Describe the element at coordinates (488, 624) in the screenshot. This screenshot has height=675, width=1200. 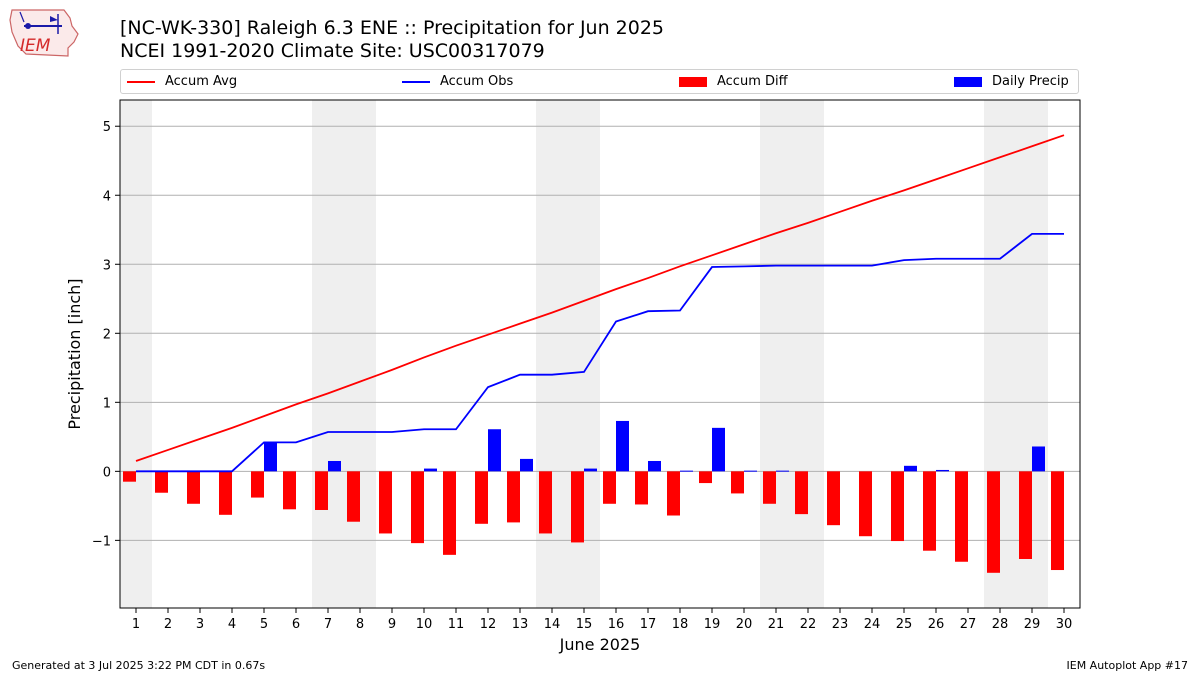
I see `x-tick-label: 12` at that location.